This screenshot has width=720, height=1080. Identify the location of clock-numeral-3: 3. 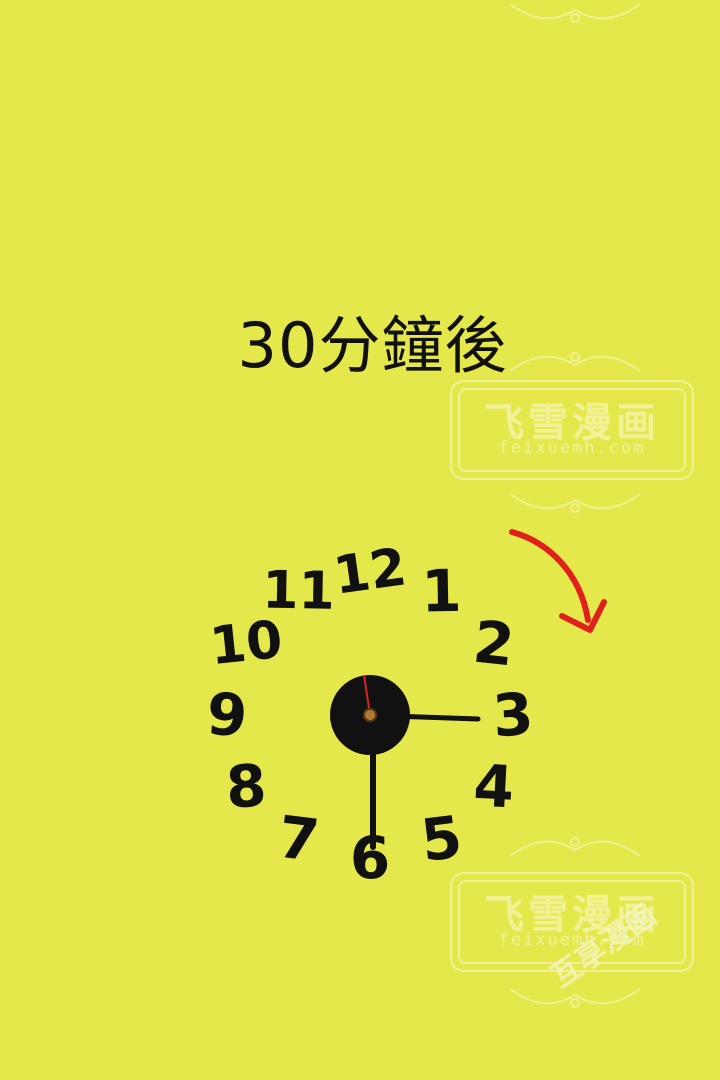
(512, 715).